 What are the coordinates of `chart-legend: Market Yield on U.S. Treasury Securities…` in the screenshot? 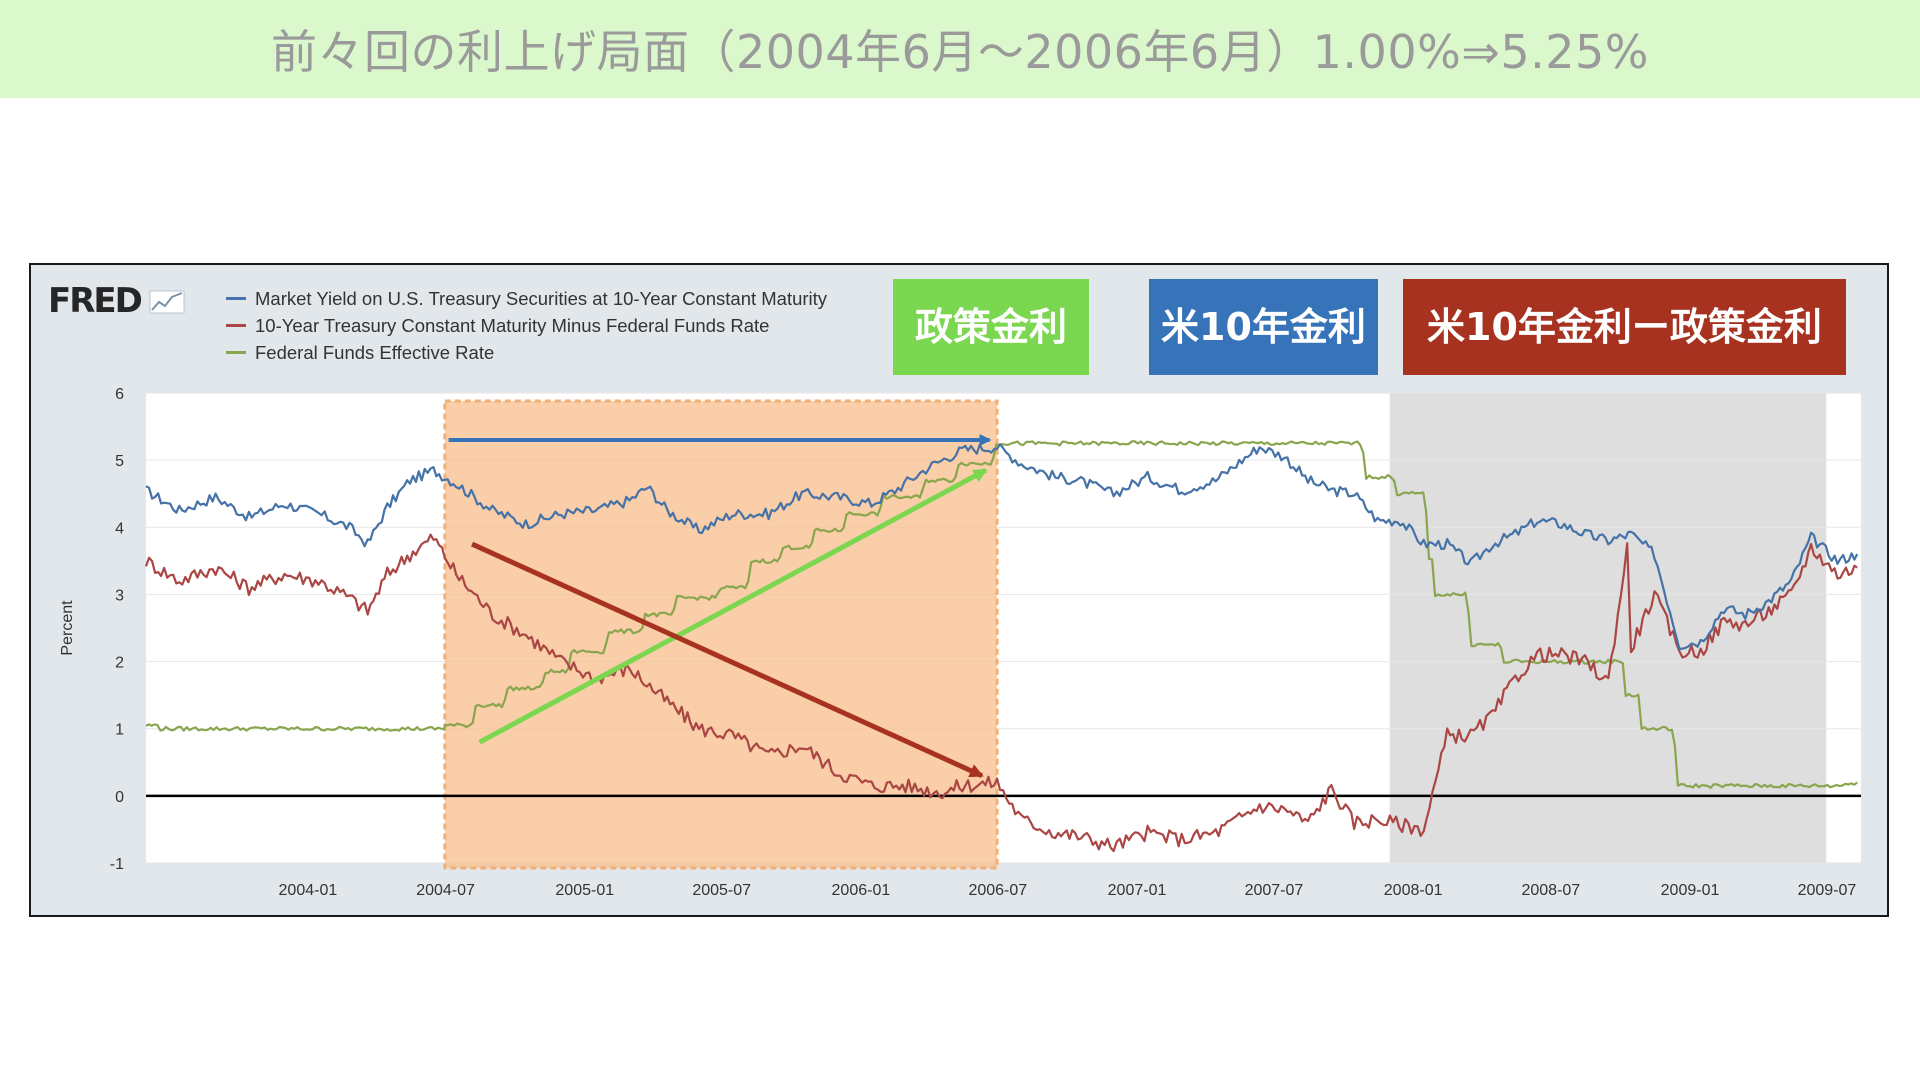 It's located at (526, 325).